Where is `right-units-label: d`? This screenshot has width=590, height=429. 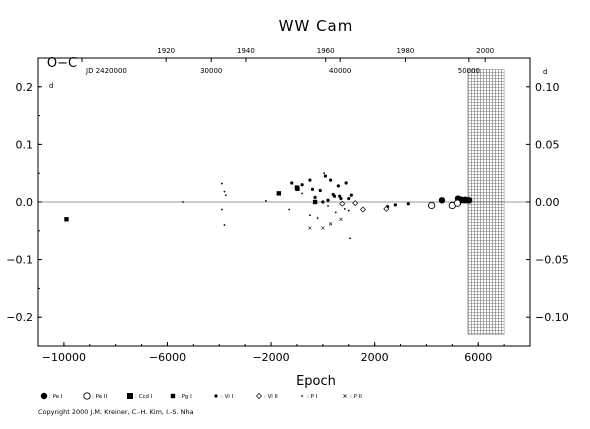
right-units-label: d is located at coordinates (545, 72).